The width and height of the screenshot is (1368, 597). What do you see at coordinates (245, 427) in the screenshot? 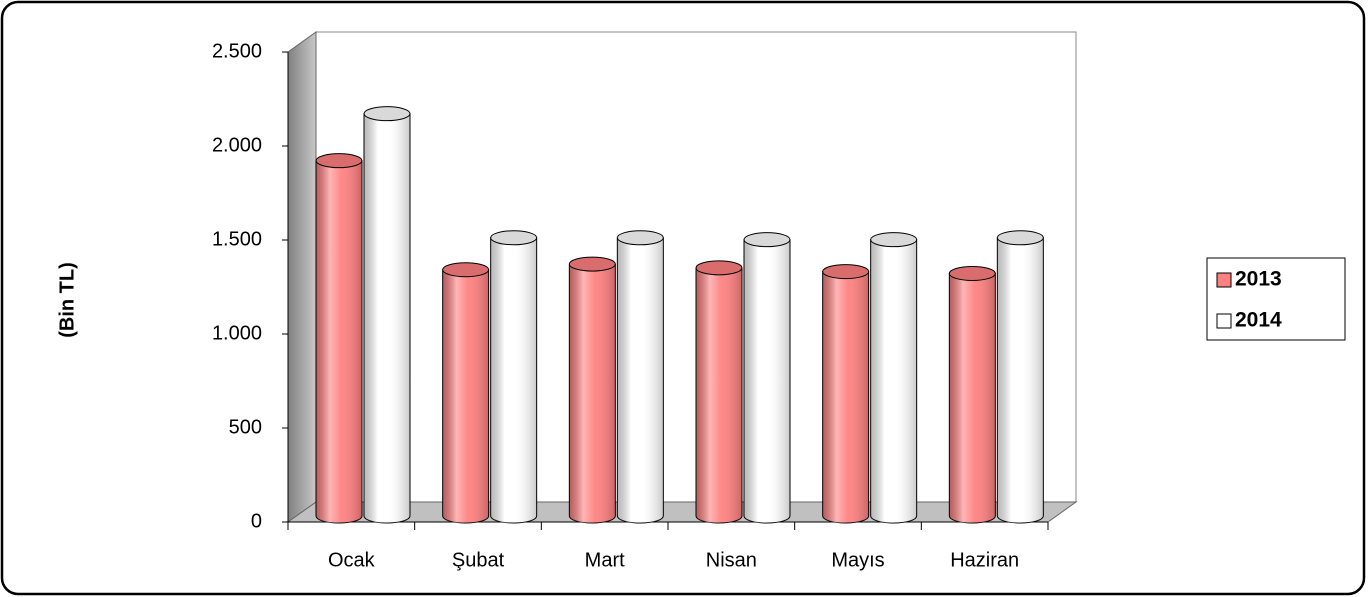
I see `y-tick-label: 500` at bounding box center [245, 427].